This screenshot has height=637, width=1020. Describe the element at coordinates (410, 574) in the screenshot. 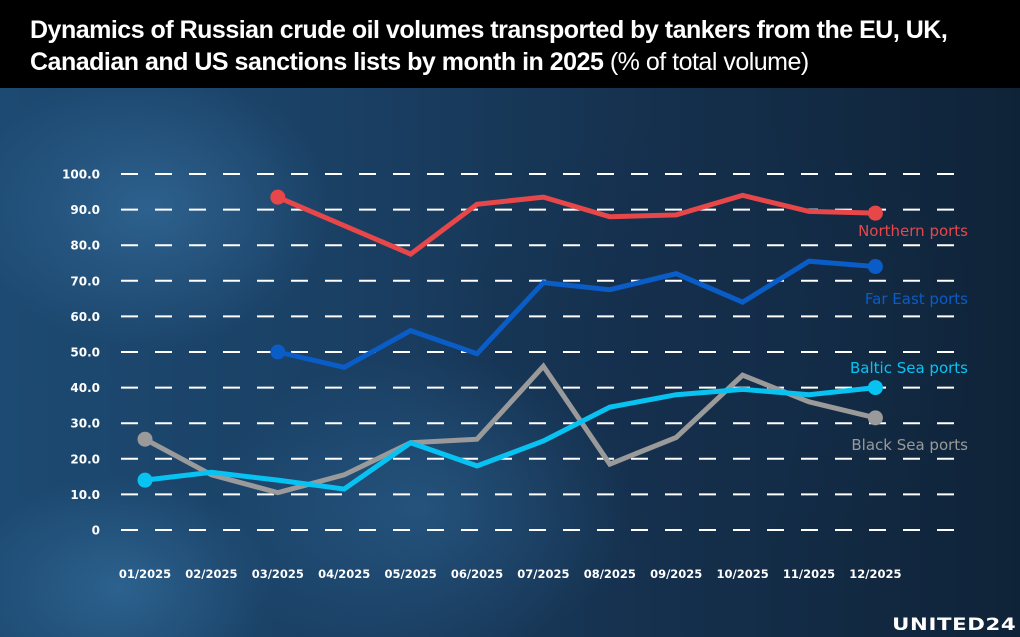

I see `x-tick-label: 05/2025` at that location.